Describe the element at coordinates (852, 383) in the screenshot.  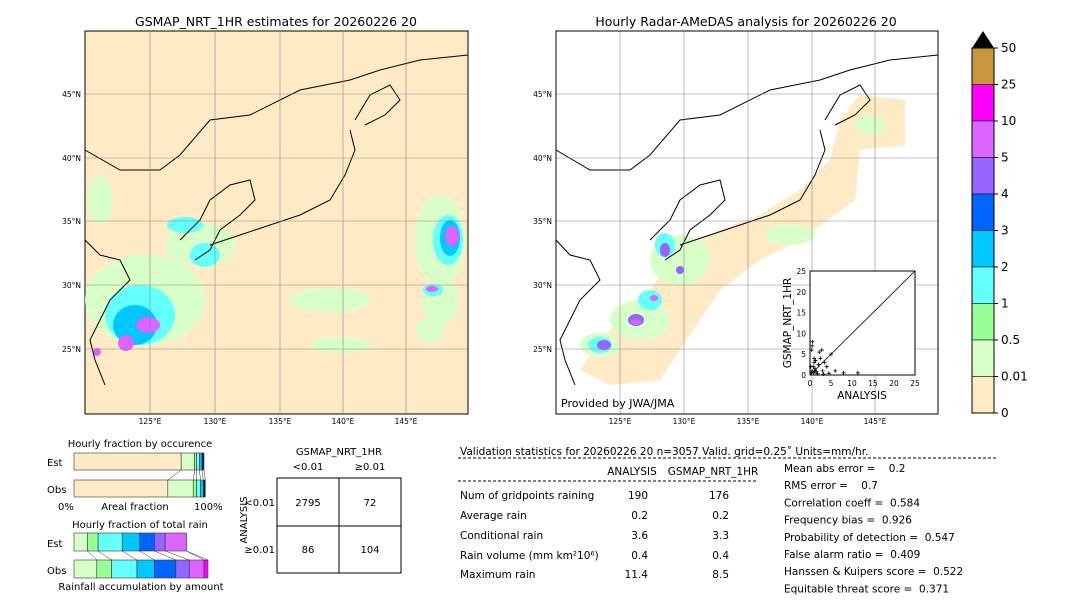
I see `scatter-x-tick: 10` at that location.